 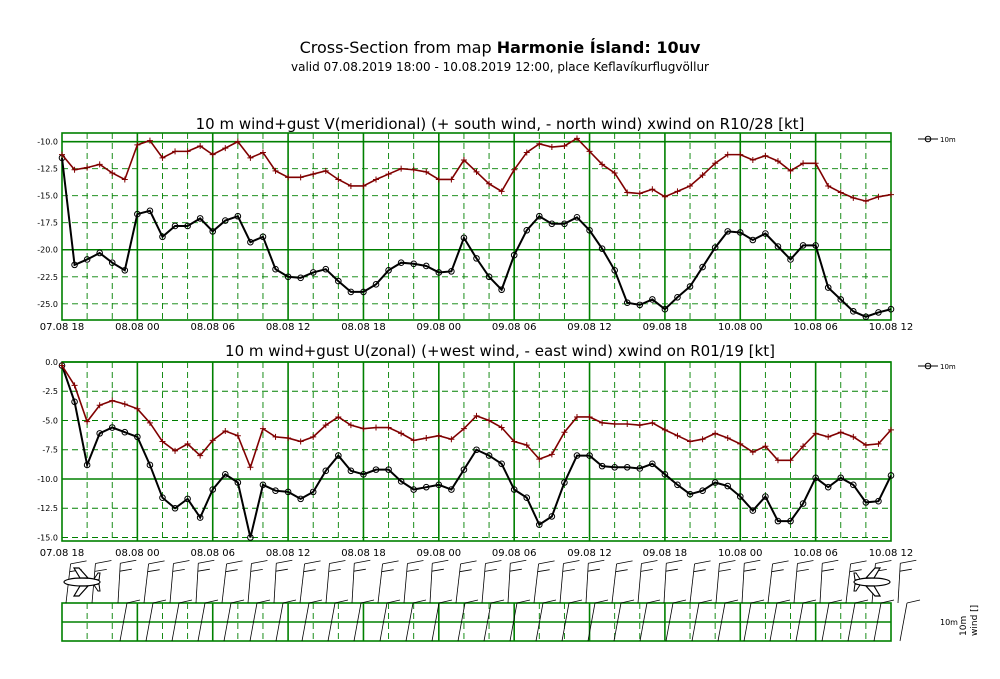 I want to click on chart2-ytick-label: -7.5, so click(x=50, y=450).